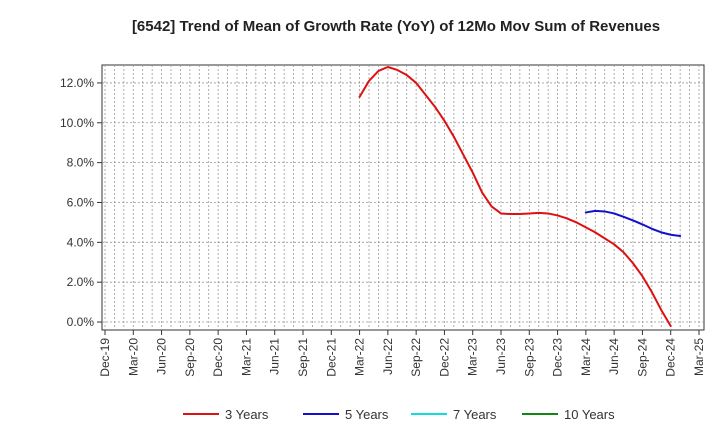 This screenshot has width=720, height=440. What do you see at coordinates (388, 356) in the screenshot?
I see `x-tick-label: Jun-22` at bounding box center [388, 356].